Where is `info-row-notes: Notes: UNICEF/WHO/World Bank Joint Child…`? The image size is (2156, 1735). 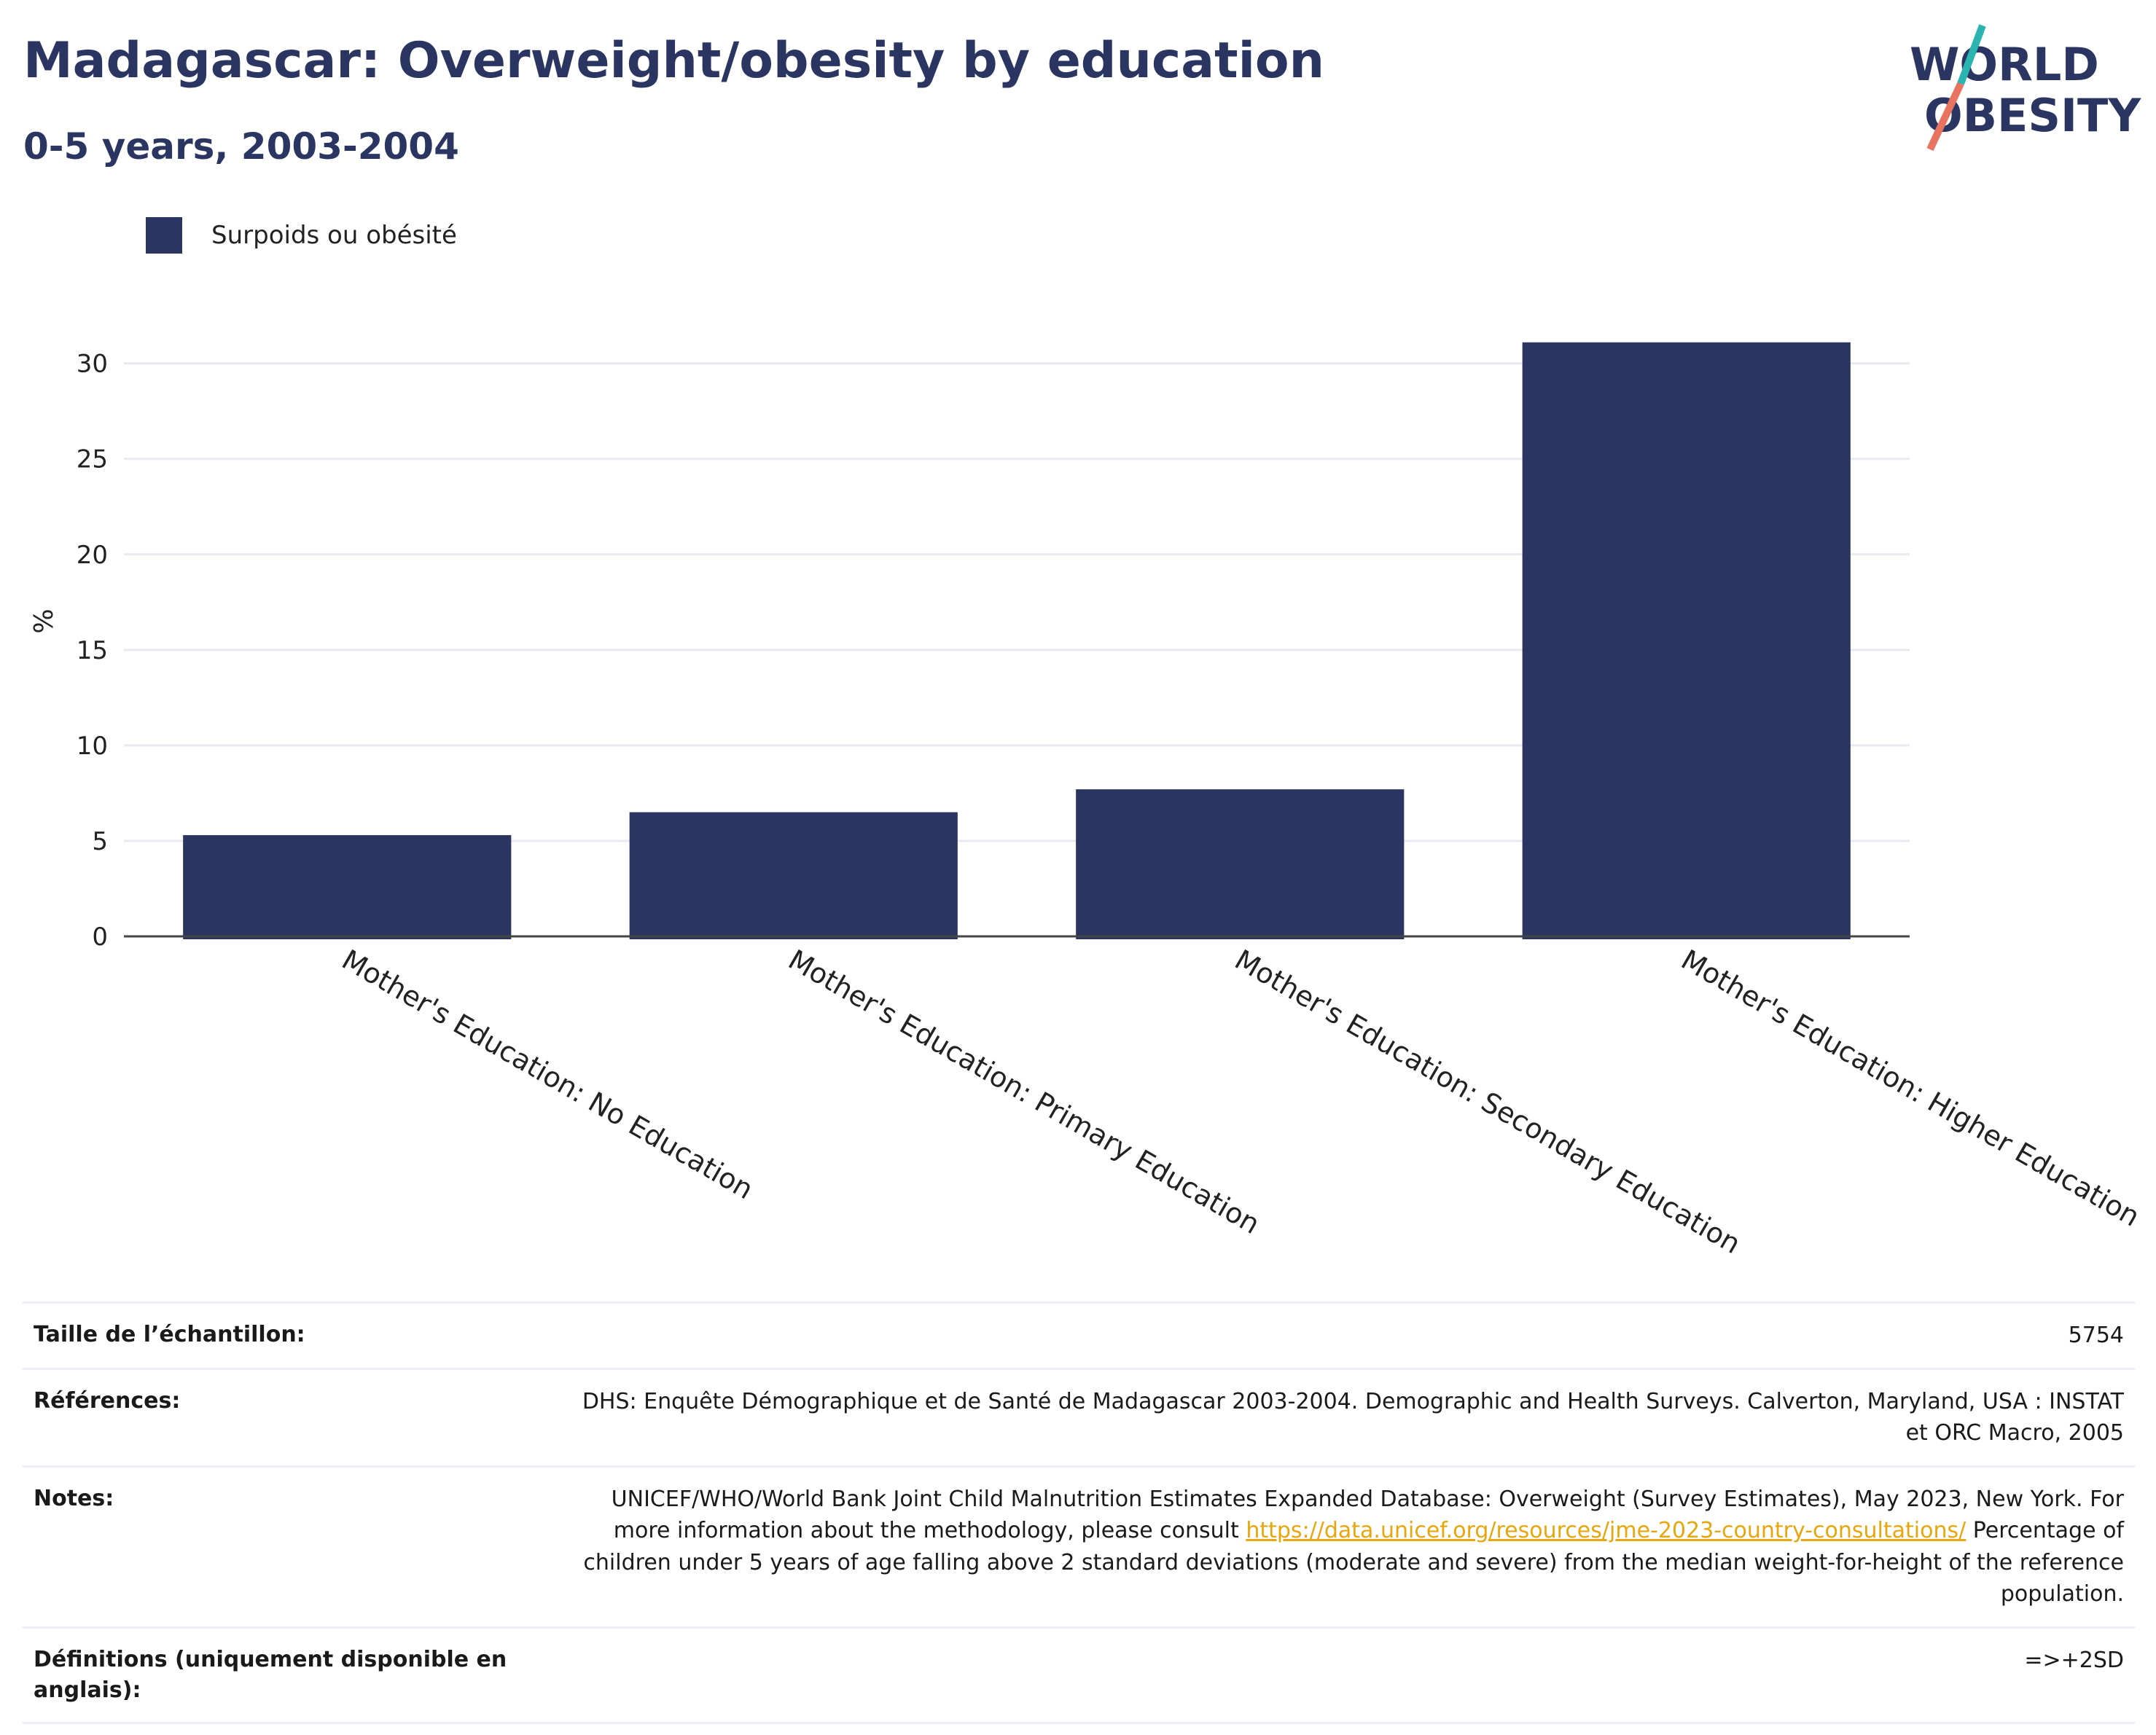
info-row-notes: Notes: UNICEF/WHO/World Bank Joint Child… is located at coordinates (1079, 1548).